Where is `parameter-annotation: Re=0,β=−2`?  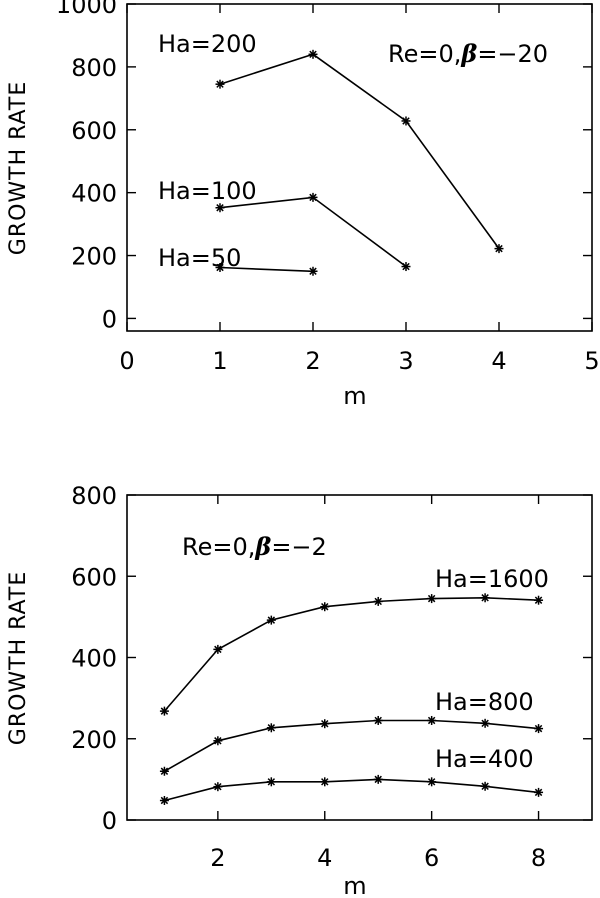
parameter-annotation: Re=0,β=−2 is located at coordinates (254, 546).